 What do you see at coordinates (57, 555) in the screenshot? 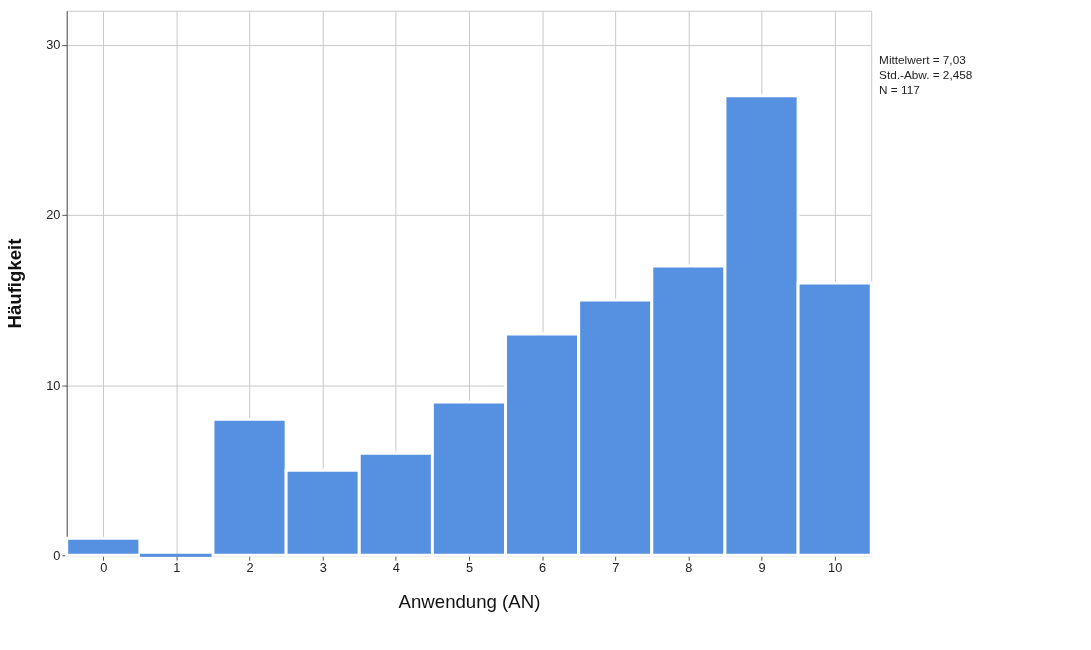
I see `y-tick-label: 0` at bounding box center [57, 555].